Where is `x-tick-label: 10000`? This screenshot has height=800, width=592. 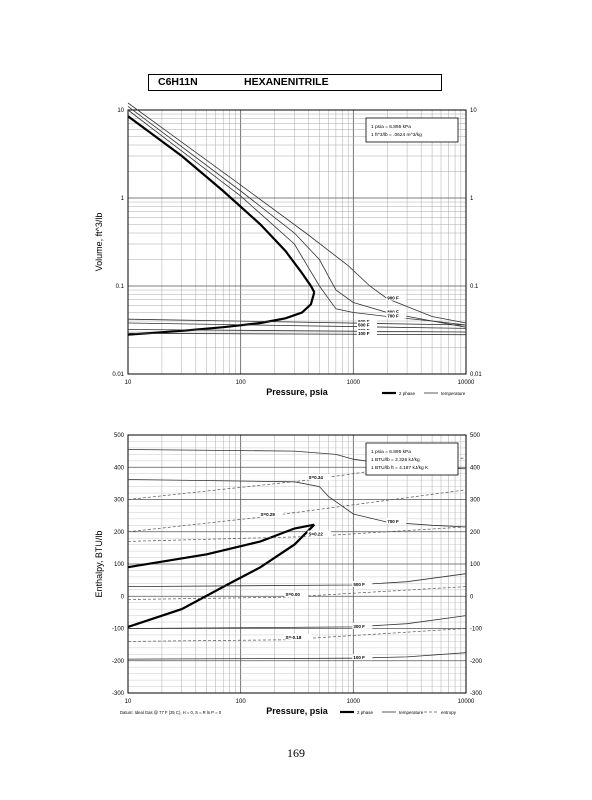
x-tick-label: 10000 is located at coordinates (466, 383).